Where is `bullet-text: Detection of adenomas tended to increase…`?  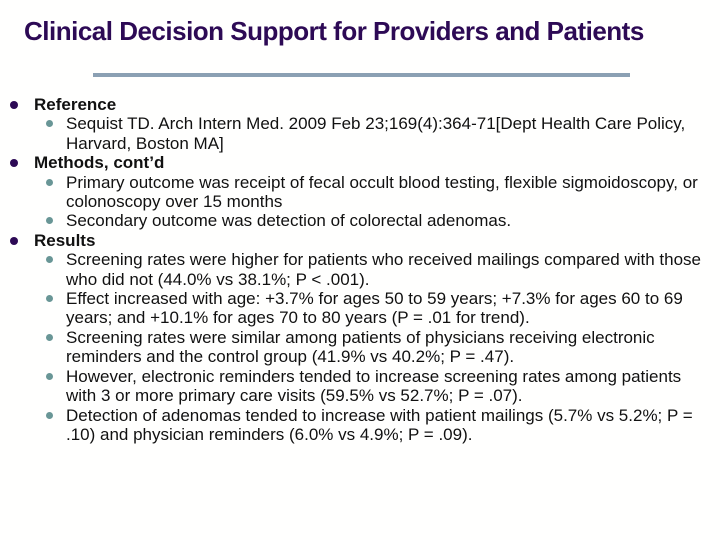
bullet-text: Detection of adenomas tended to increase… is located at coordinates (379, 424).